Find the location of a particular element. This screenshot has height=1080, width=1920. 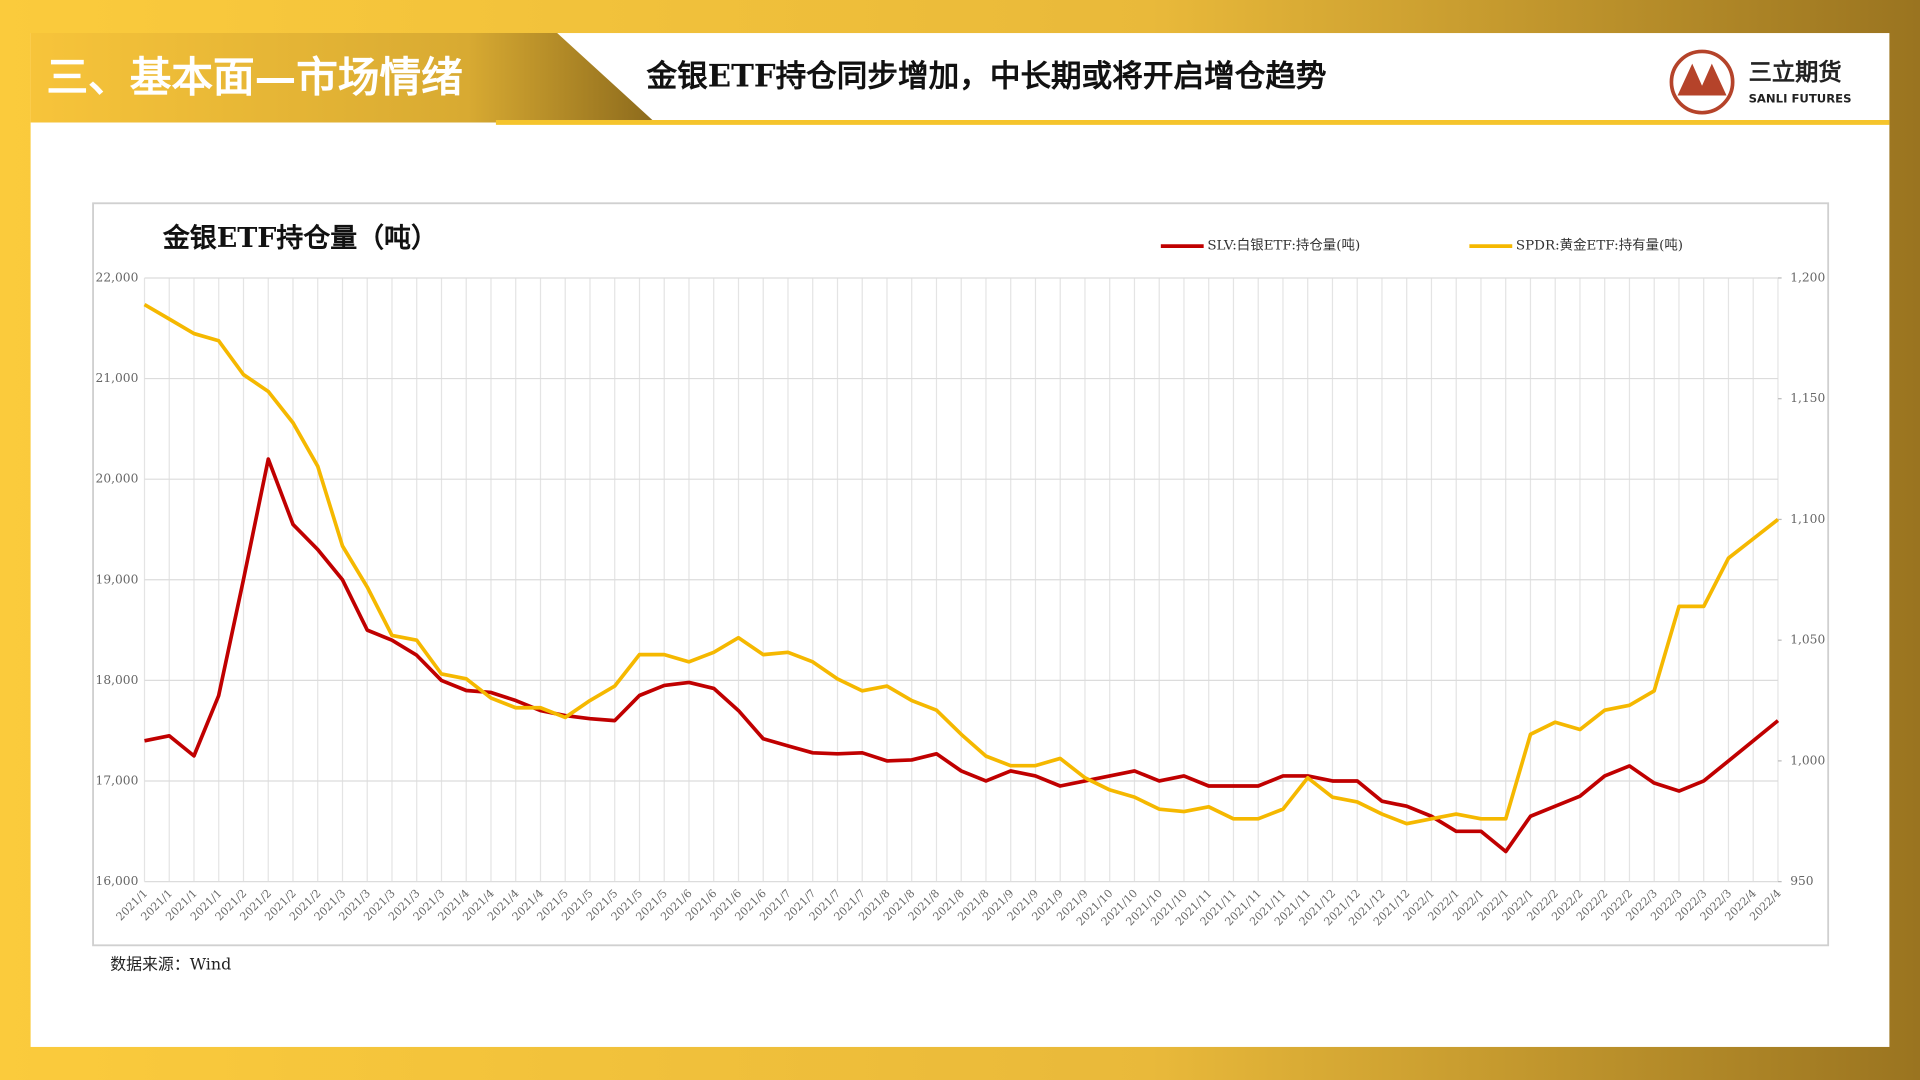

chart-title: 金银ETF持仓量（吨） is located at coordinates (300, 238).